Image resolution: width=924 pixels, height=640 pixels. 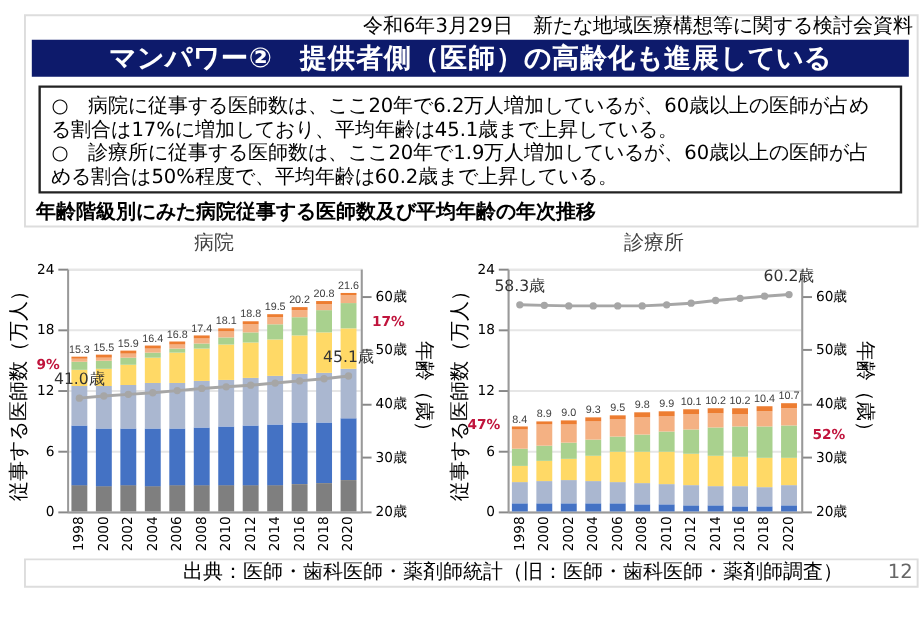 I want to click on text: ○ 診療所に従事する医師数は、ここ20年で1.9万人増加しているが、60歳以上の医師が占める割合は50%程度で、平均年齢は60.2歳まで上昇している。, so click(x=460, y=165).